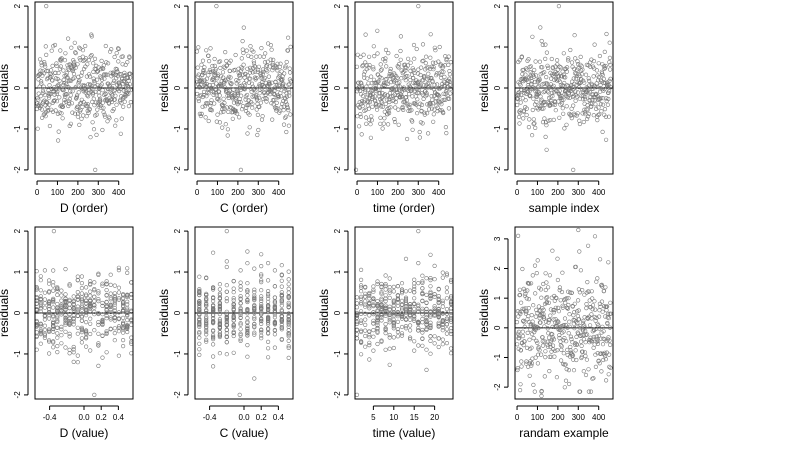 The height and width of the screenshot is (450, 800). Describe the element at coordinates (497, 387) in the screenshot. I see `y-tick-label: -2` at that location.